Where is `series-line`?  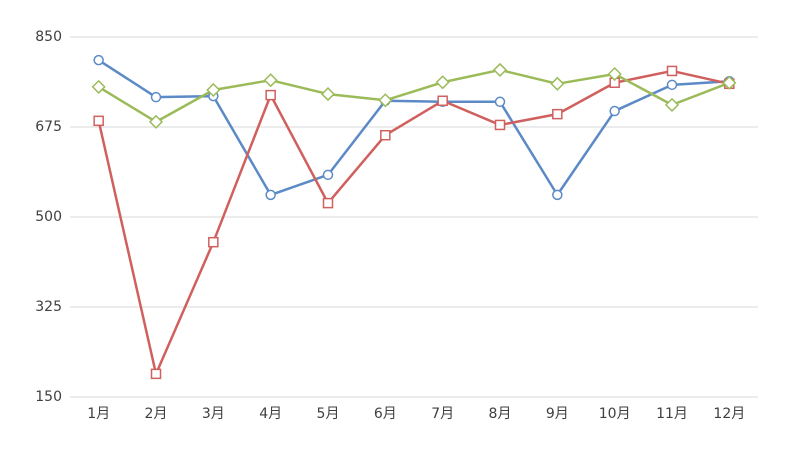
series-line is located at coordinates (414, 96).